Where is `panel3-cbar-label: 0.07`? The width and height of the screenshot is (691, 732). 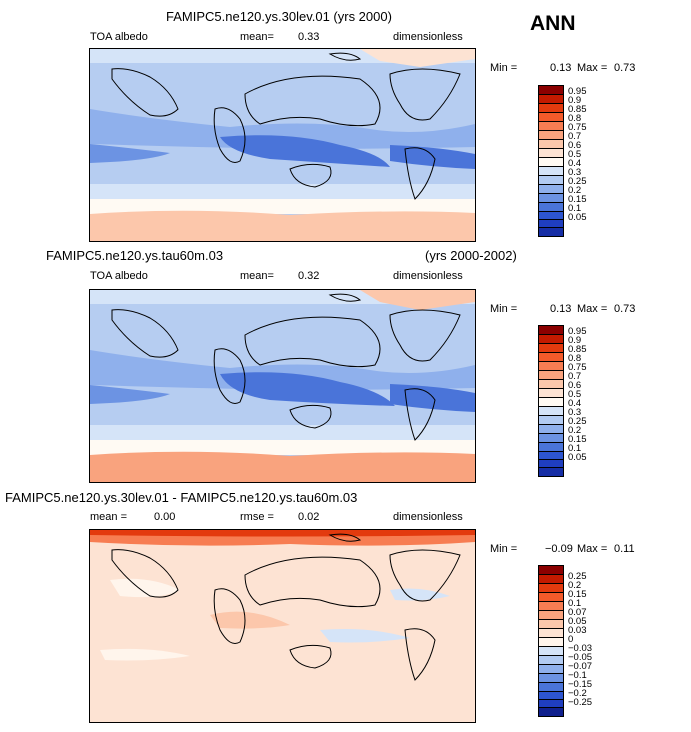
panel3-cbar-label: 0.07 is located at coordinates (577, 612).